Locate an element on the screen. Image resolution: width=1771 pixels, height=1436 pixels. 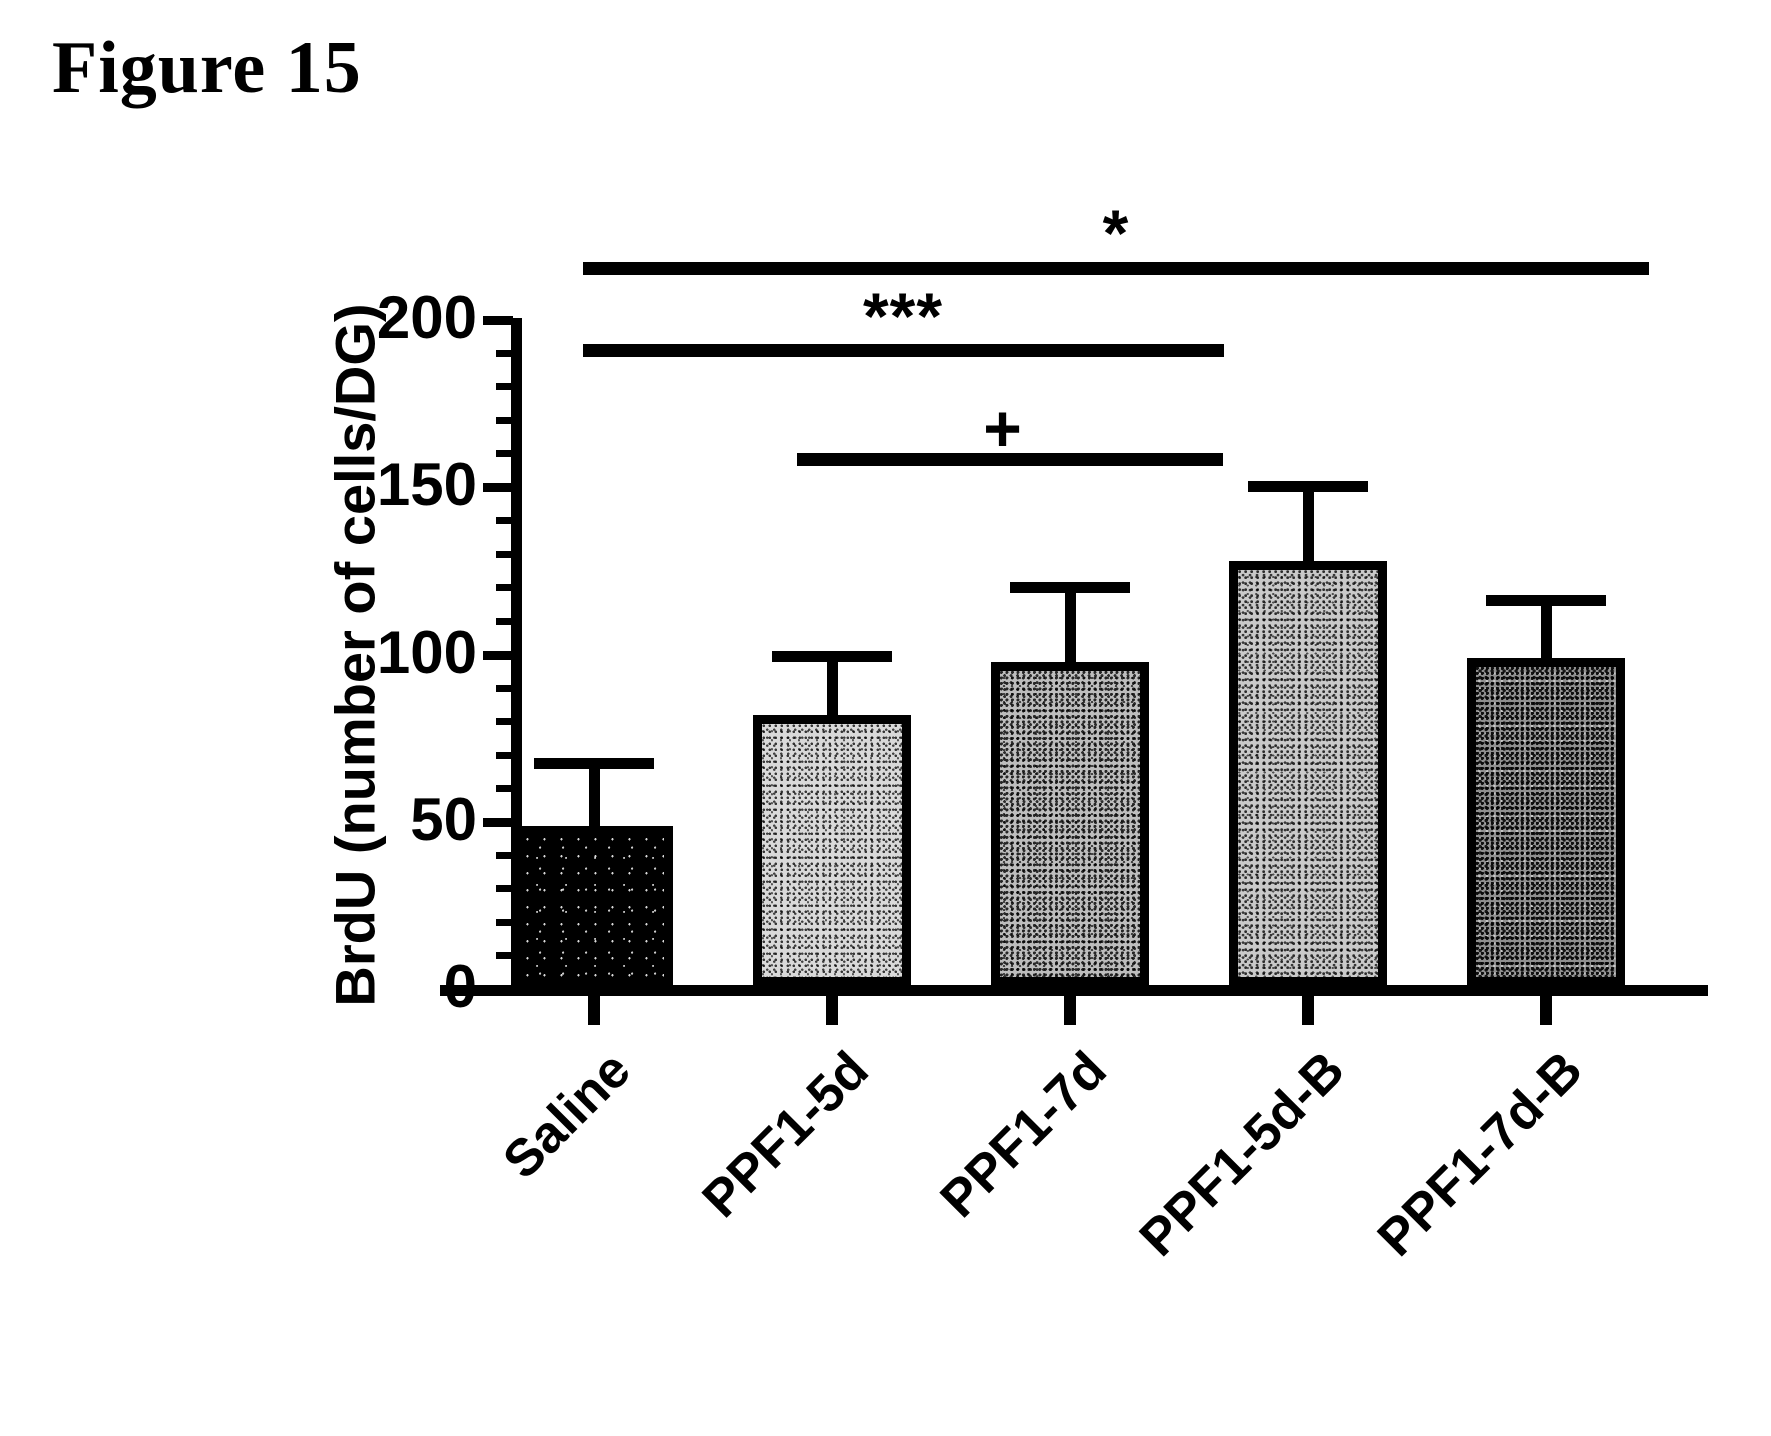
y-axis-line is located at coordinates (516, 656).